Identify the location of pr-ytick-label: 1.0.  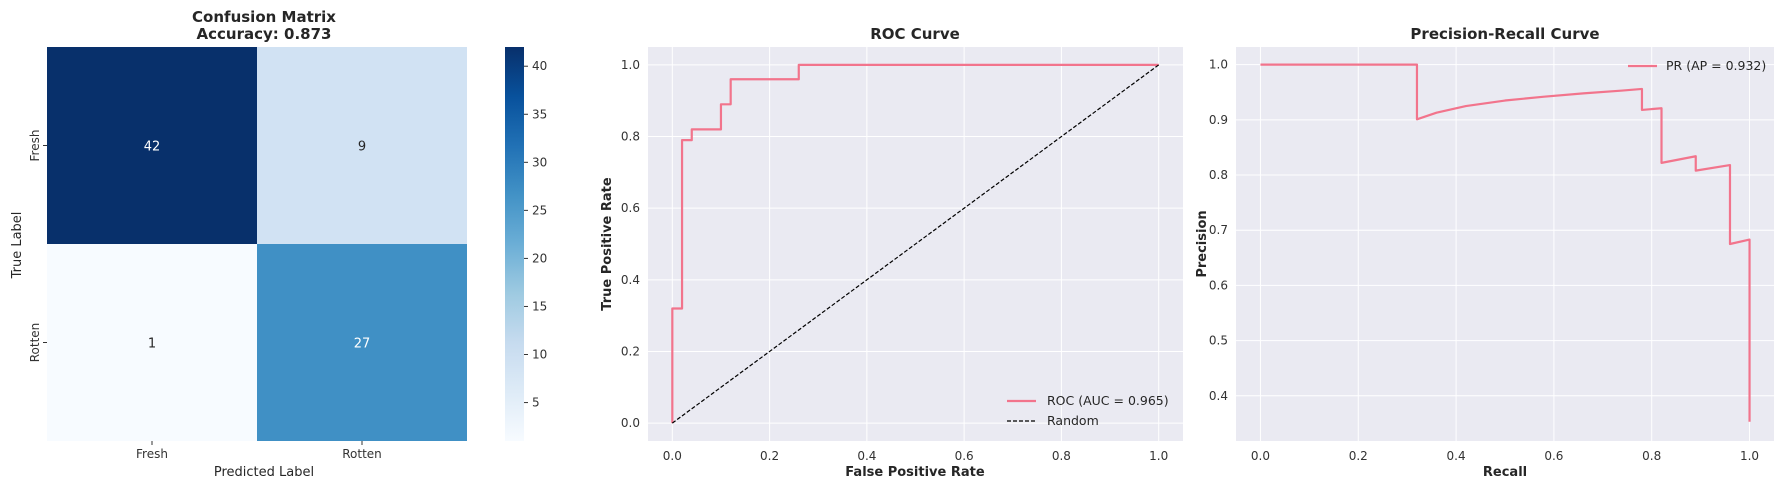
(1218, 65).